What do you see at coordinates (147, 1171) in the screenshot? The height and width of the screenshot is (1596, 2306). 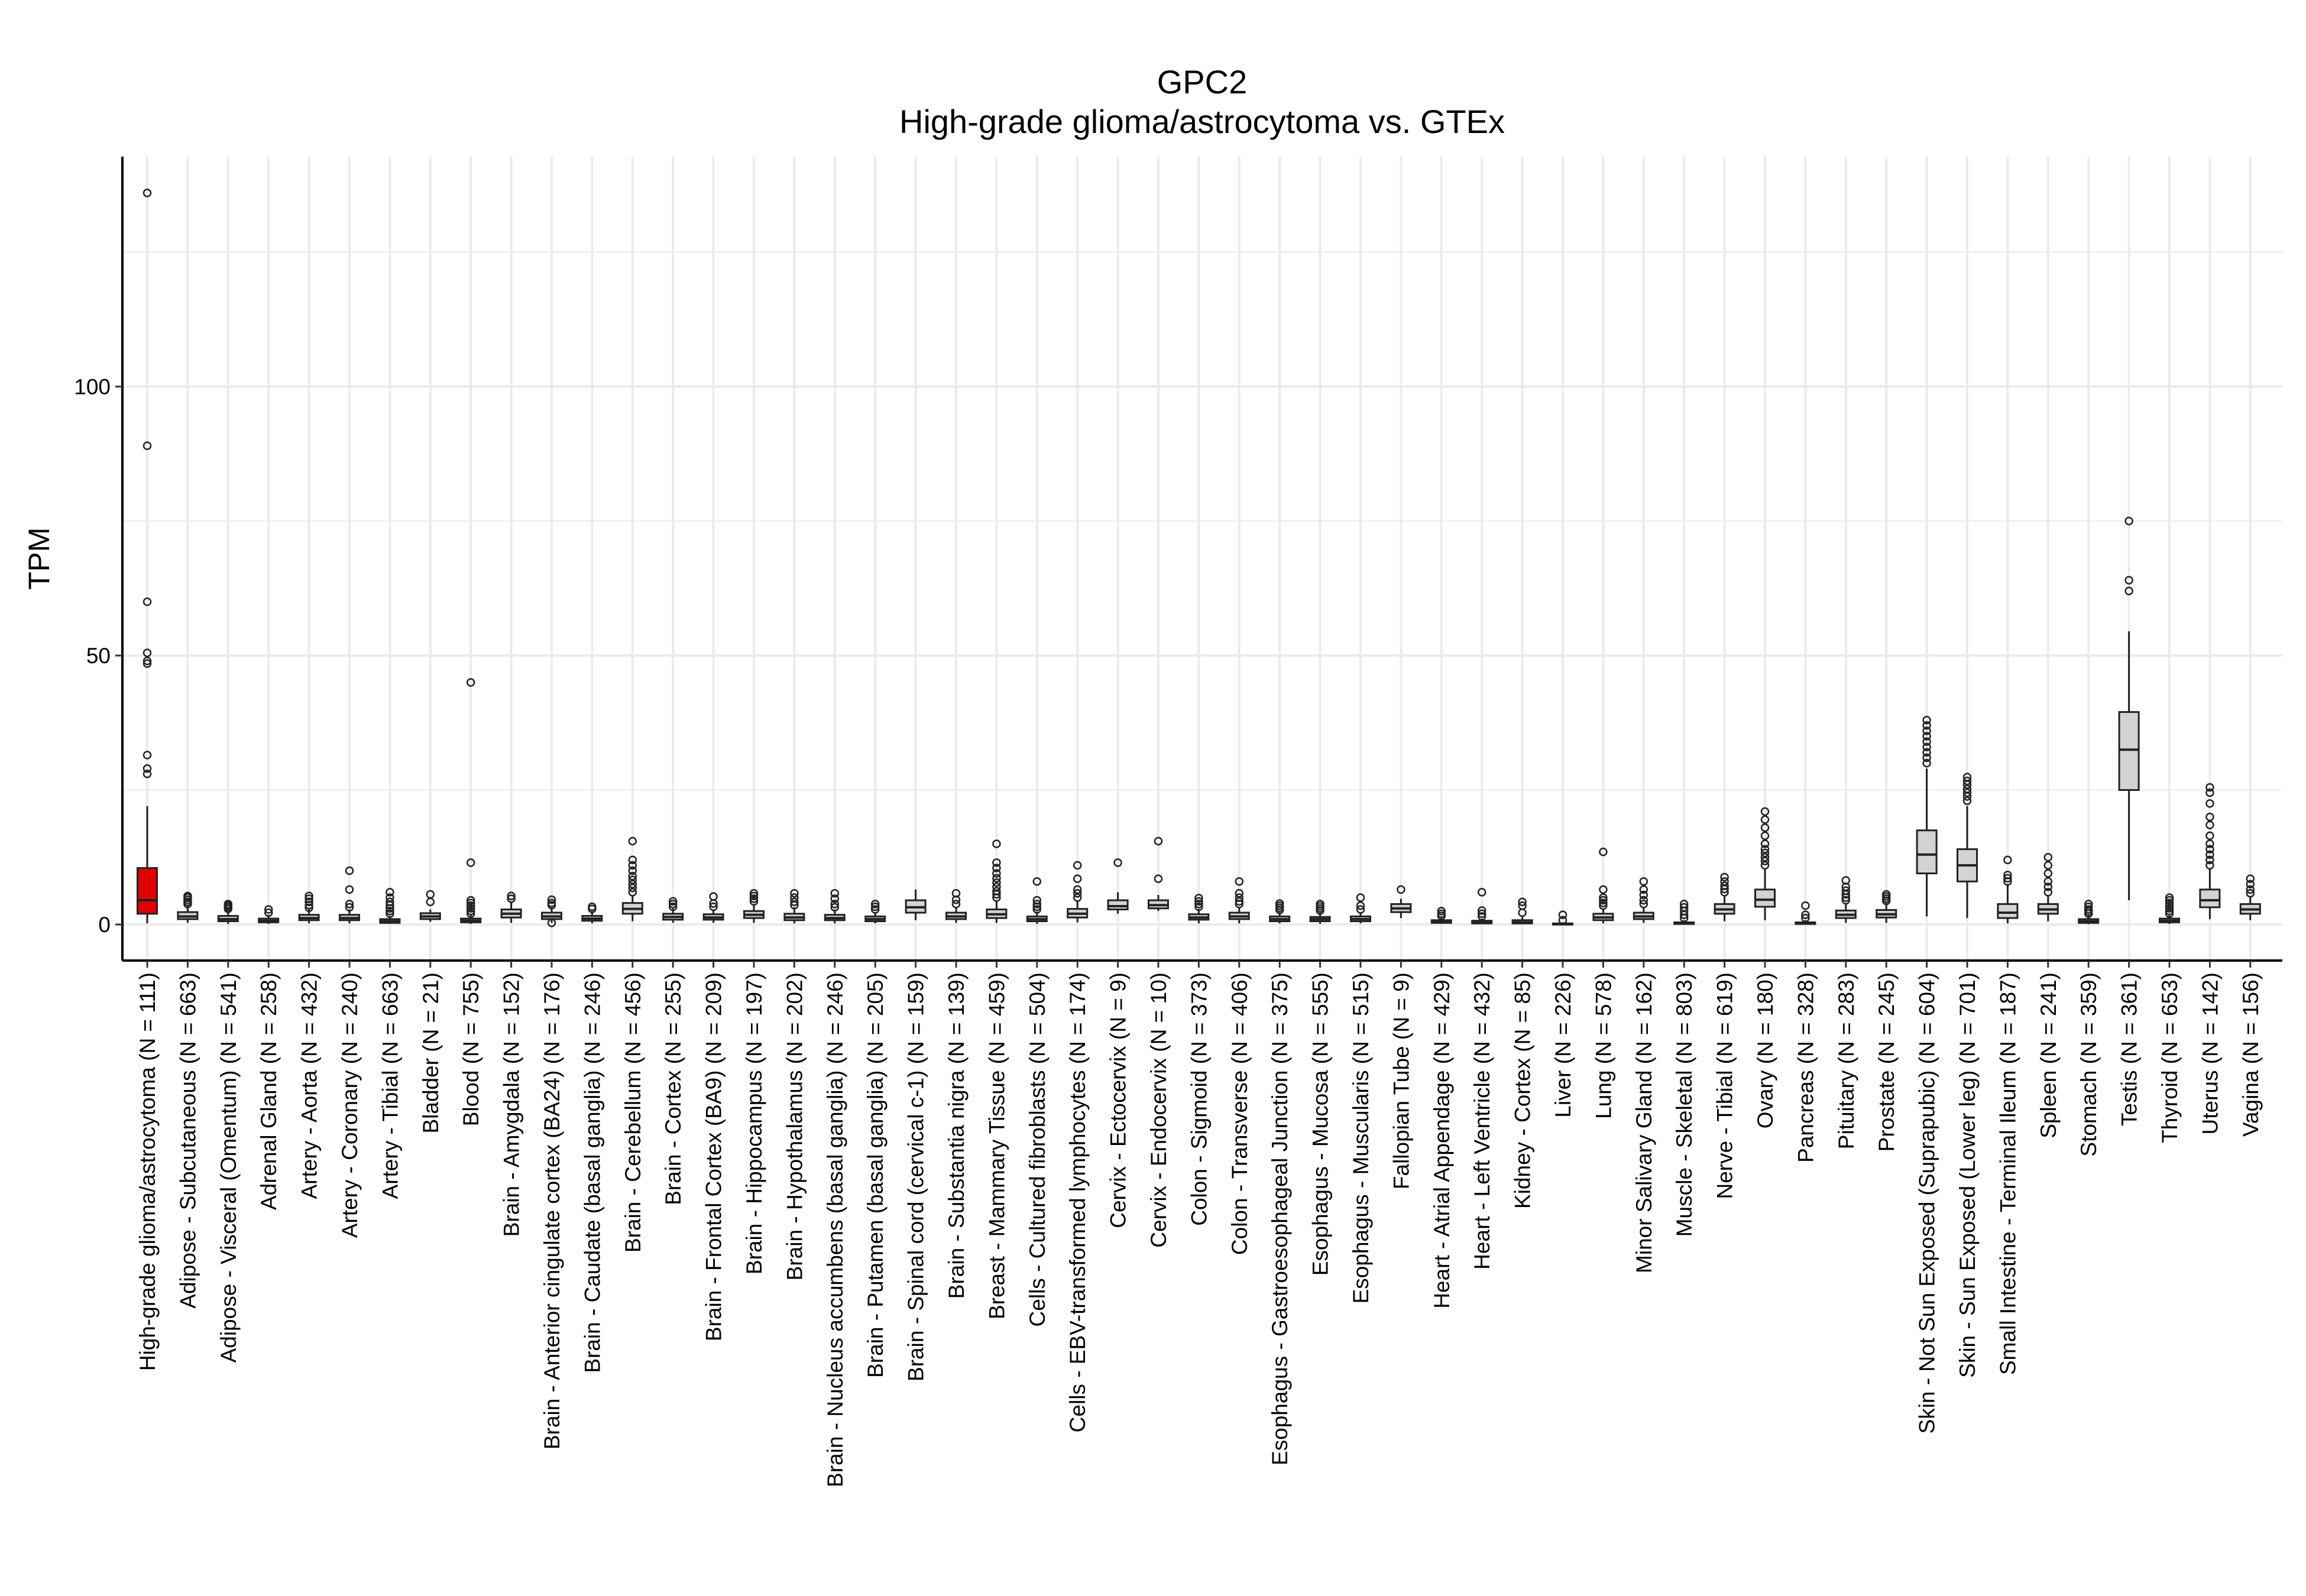 I see `x-tick-label: High-grade glioma/astrocytoma (N = 111)` at bounding box center [147, 1171].